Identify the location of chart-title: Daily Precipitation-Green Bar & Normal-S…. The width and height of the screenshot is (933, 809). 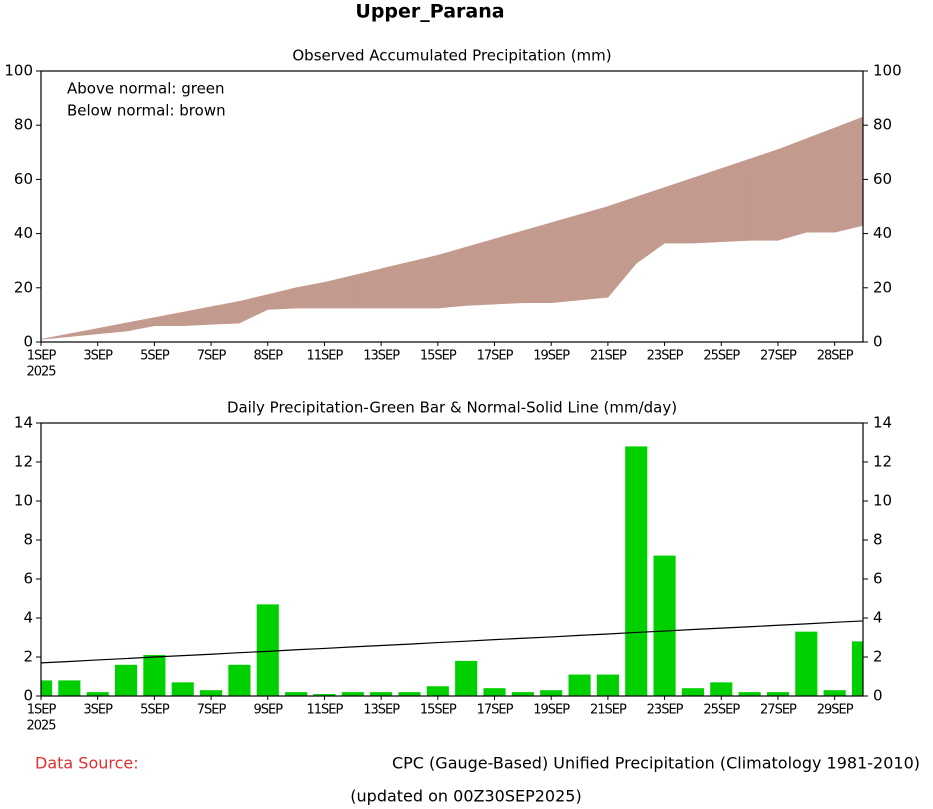
(452, 408).